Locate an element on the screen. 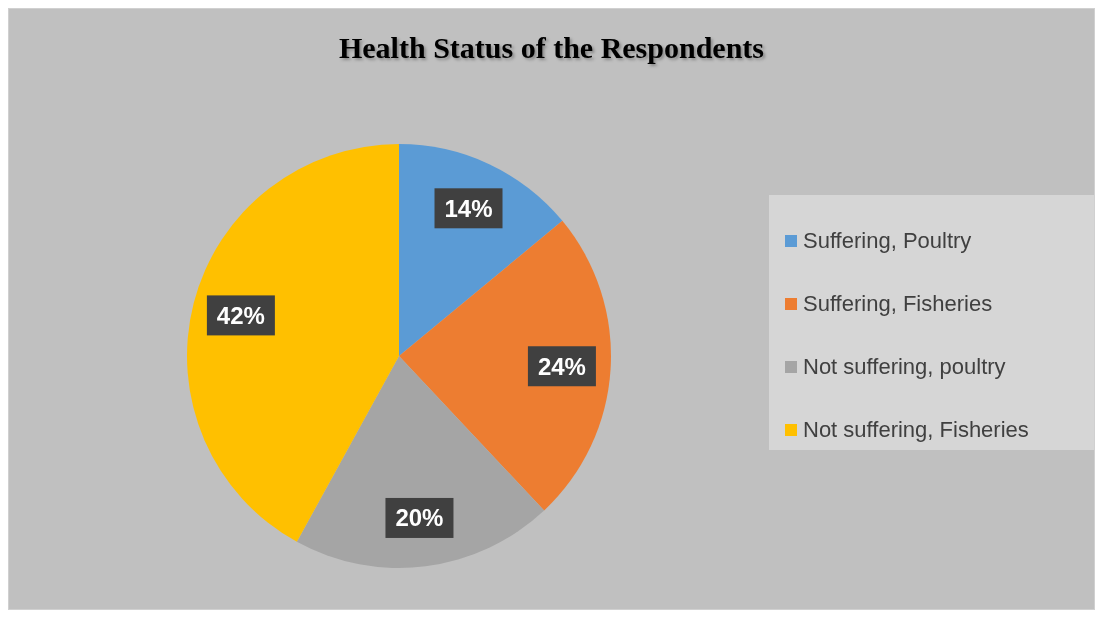 Image resolution: width=1100 pixels, height=619 pixels. legend-label: Suffering, Fisheries is located at coordinates (898, 303).